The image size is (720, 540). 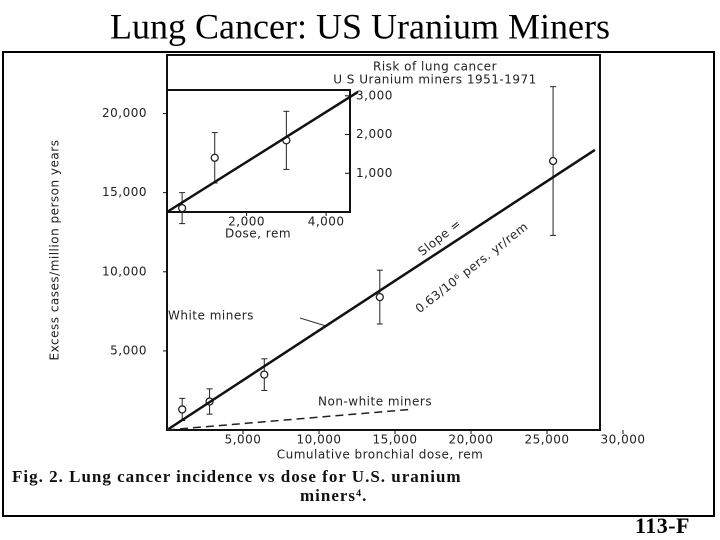 What do you see at coordinates (333, 495) in the screenshot?
I see `caption-line: miners⁴.` at bounding box center [333, 495].